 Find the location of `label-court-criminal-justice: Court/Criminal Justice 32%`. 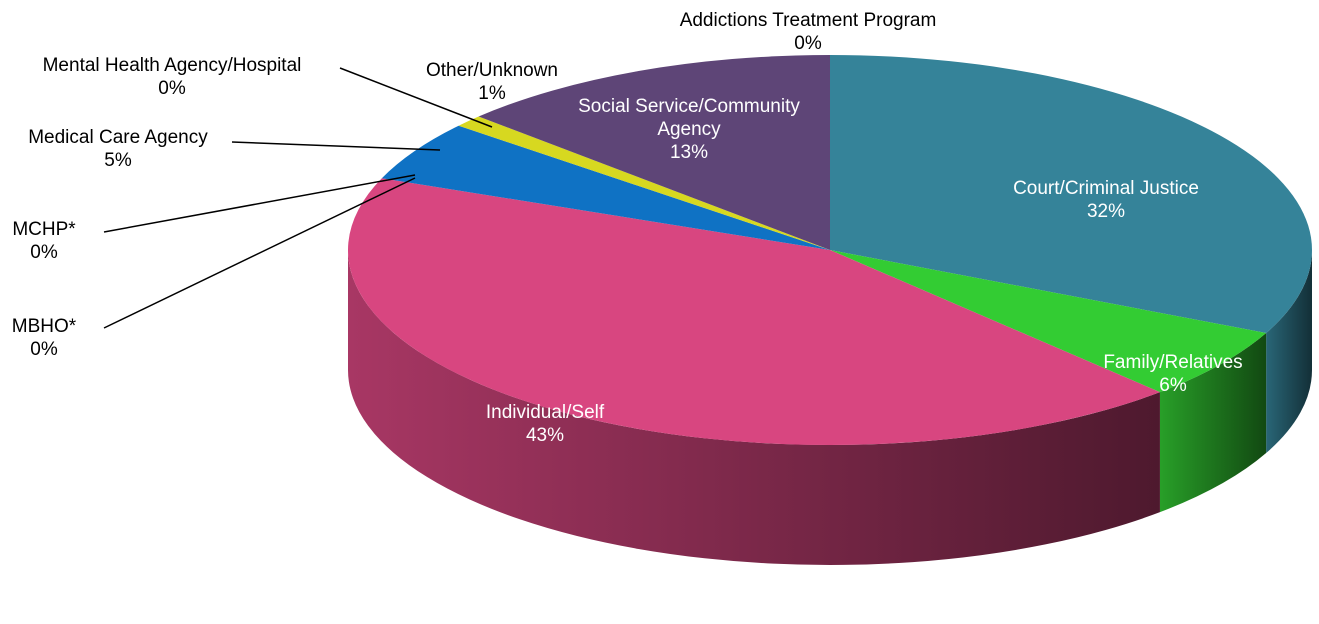

label-court-criminal-justice: Court/Criminal Justice 32% is located at coordinates (1106, 200).